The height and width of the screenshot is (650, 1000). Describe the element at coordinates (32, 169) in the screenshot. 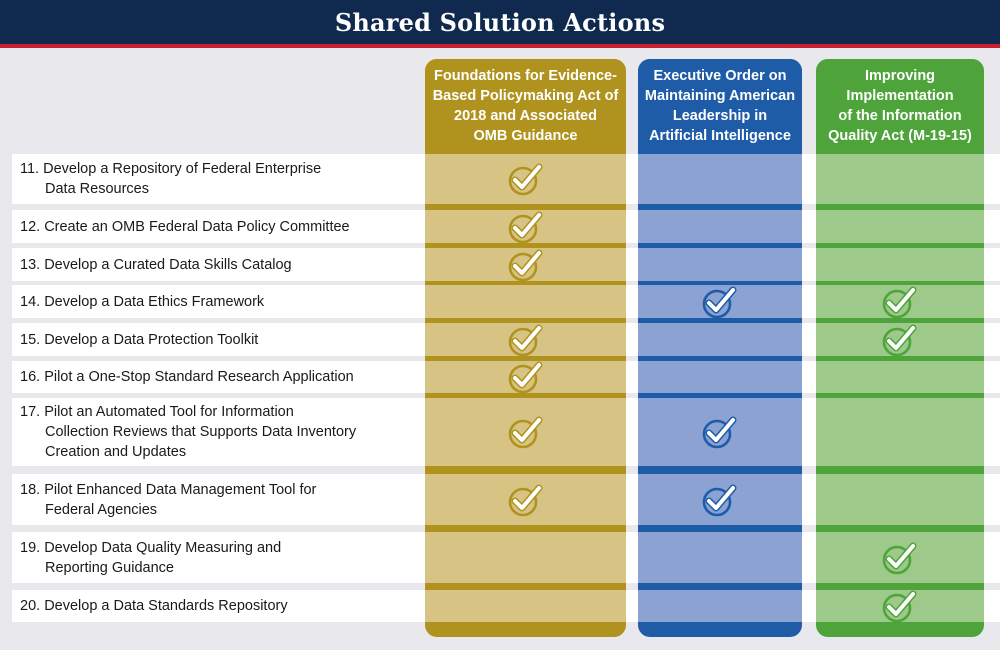

I see `action-number: 11.` at that location.